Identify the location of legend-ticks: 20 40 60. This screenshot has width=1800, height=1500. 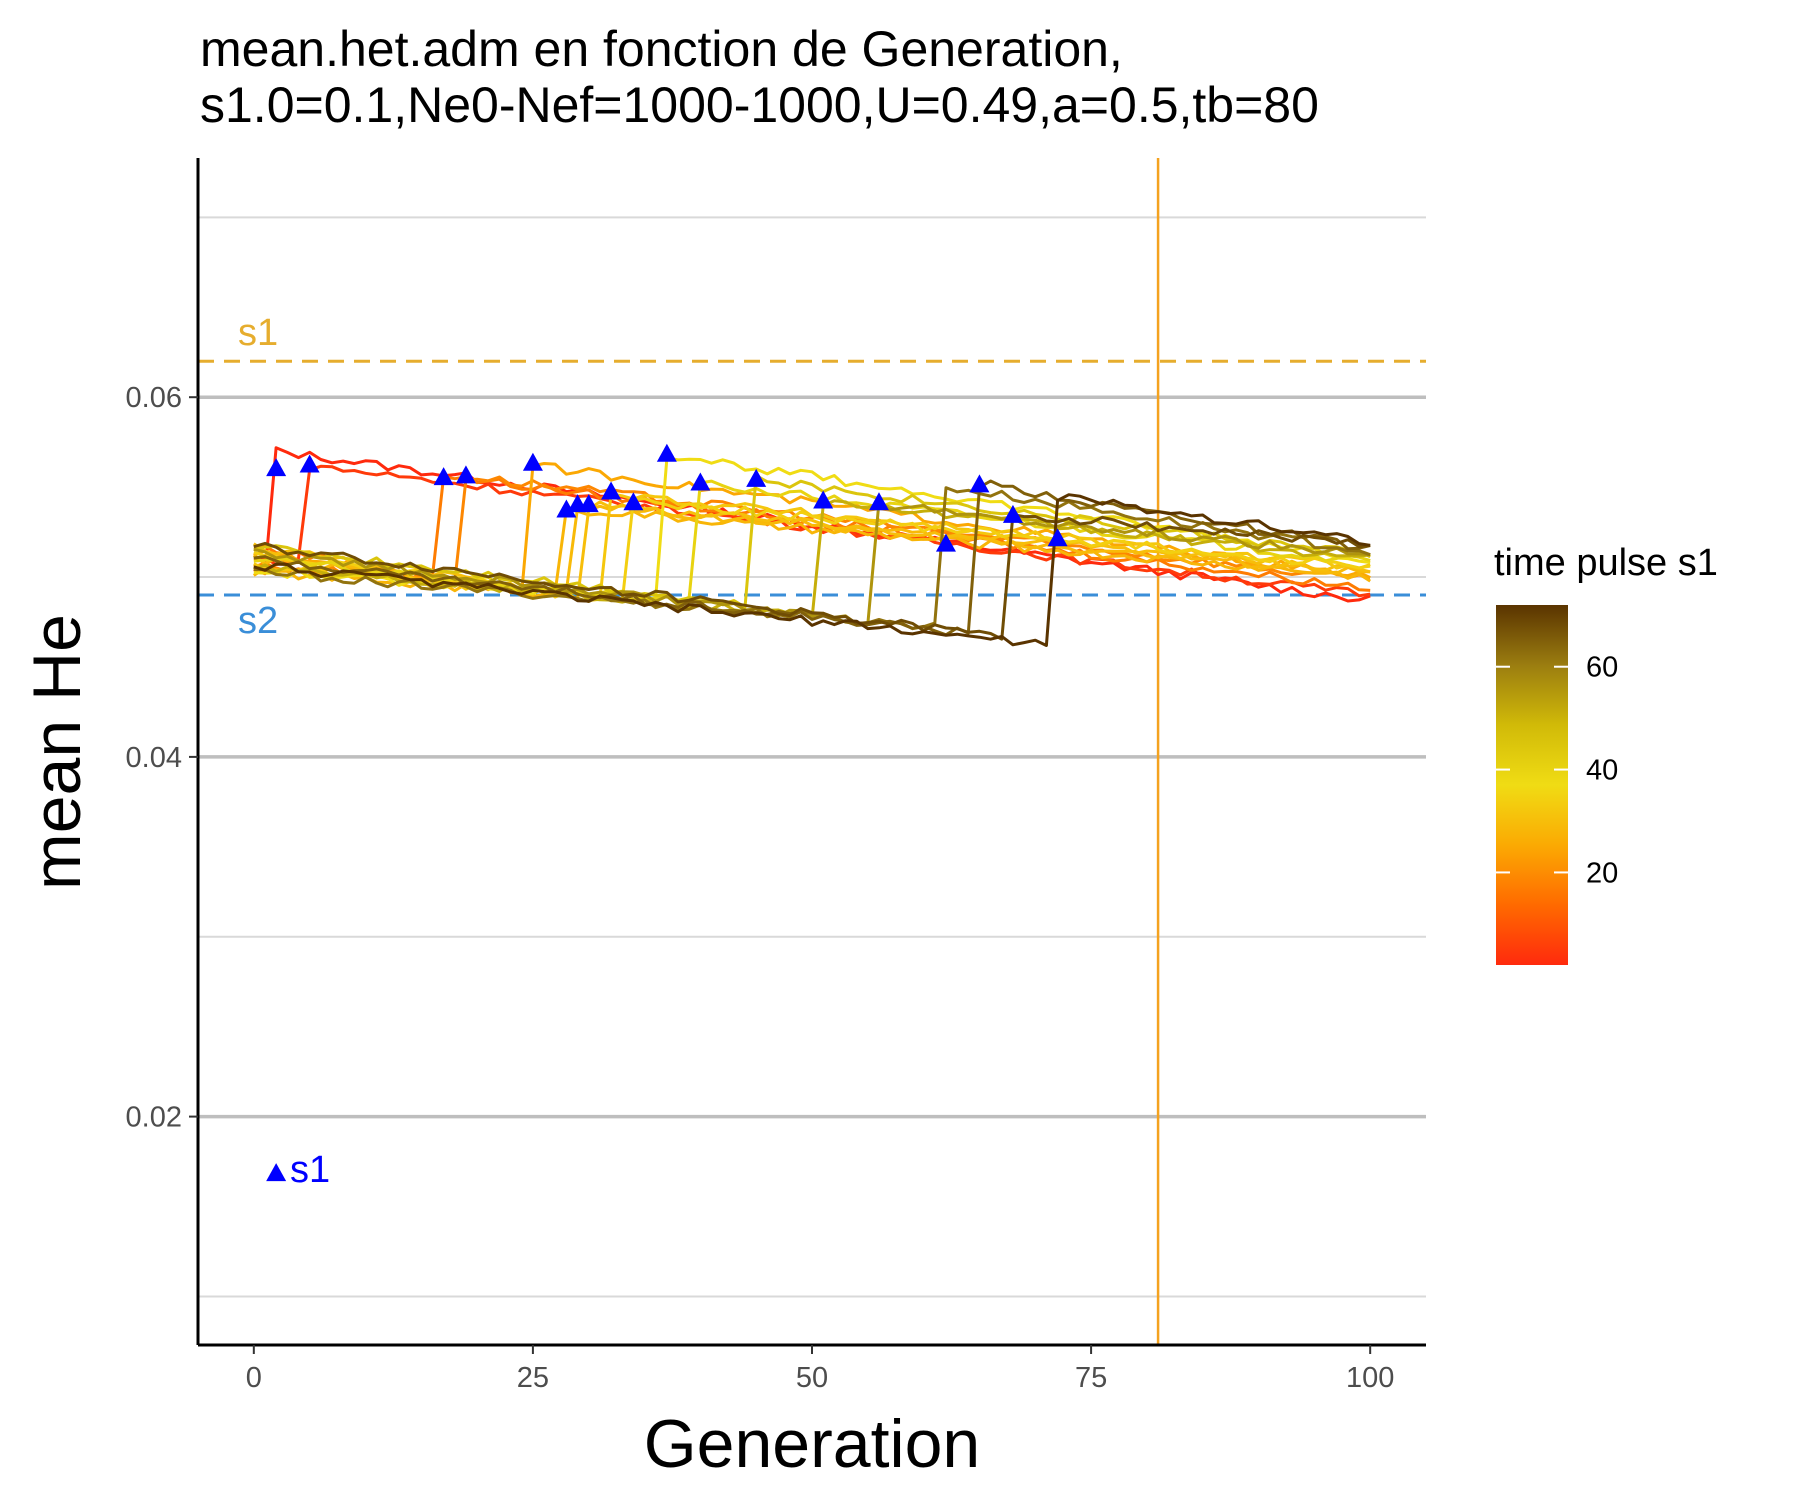
(1557, 770).